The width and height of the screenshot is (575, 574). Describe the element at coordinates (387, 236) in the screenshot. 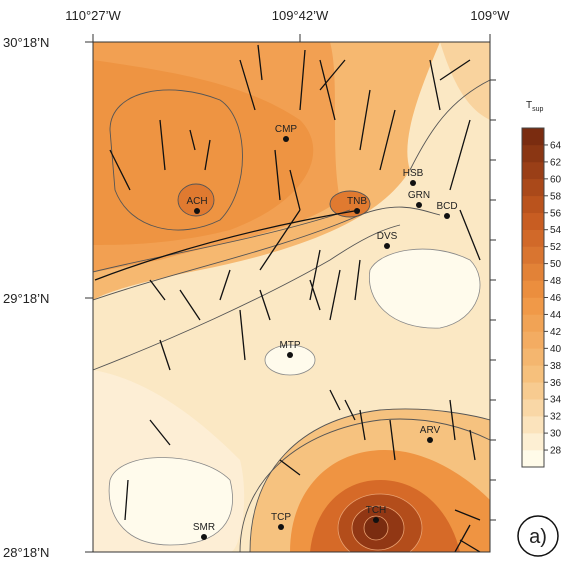

I see `station-label: DVS` at that location.